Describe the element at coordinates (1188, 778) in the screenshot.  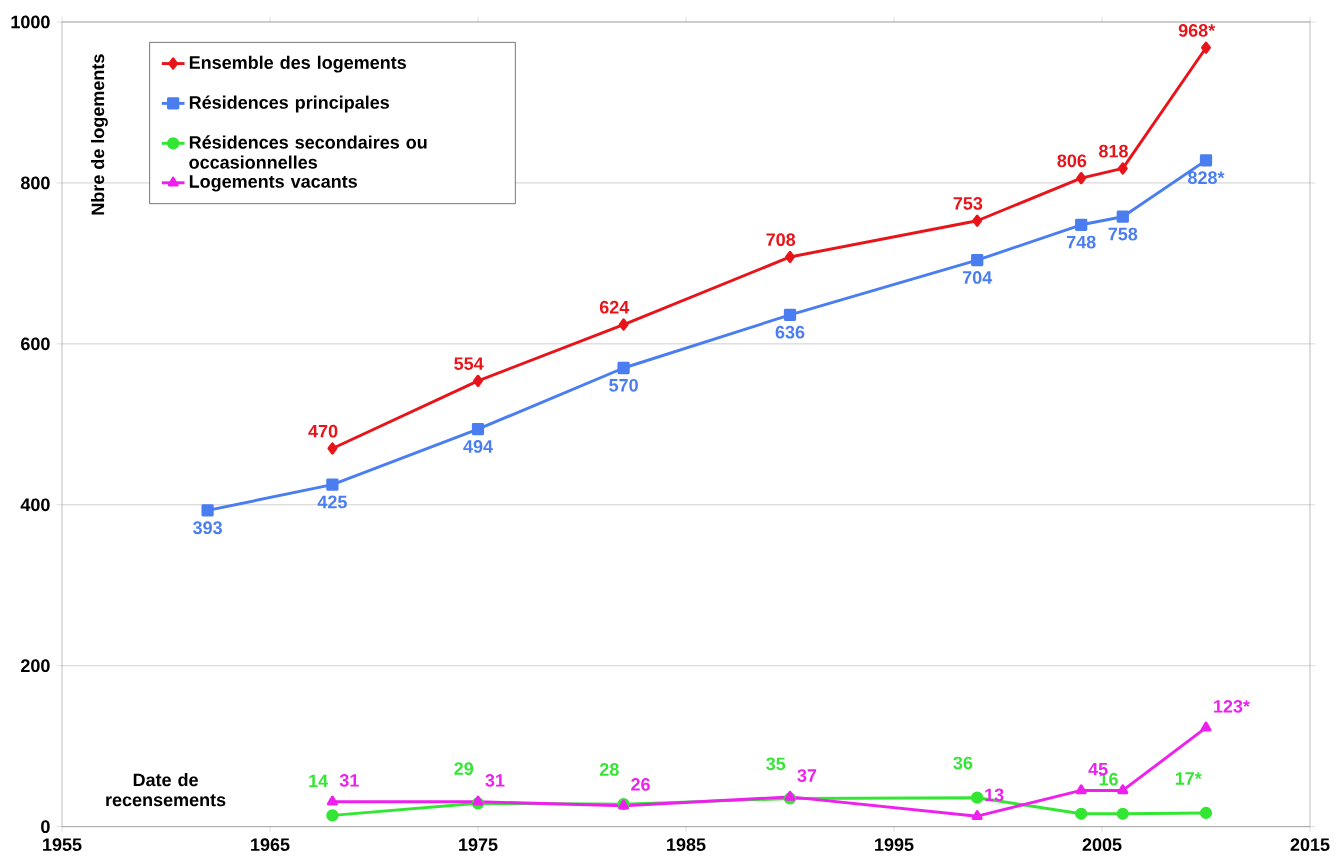
I see `data-label: 17*` at that location.